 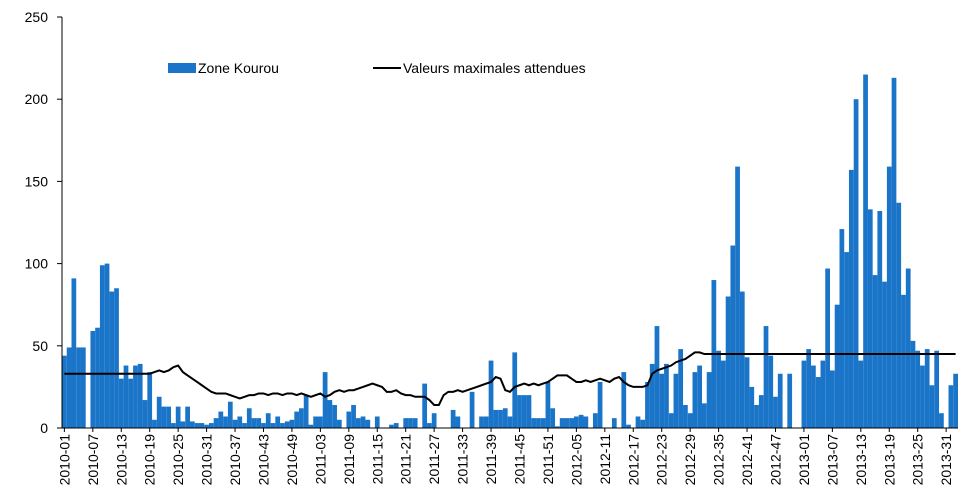 What do you see at coordinates (235, 460) in the screenshot?
I see `x-tick-label: 2010-37` at bounding box center [235, 460].